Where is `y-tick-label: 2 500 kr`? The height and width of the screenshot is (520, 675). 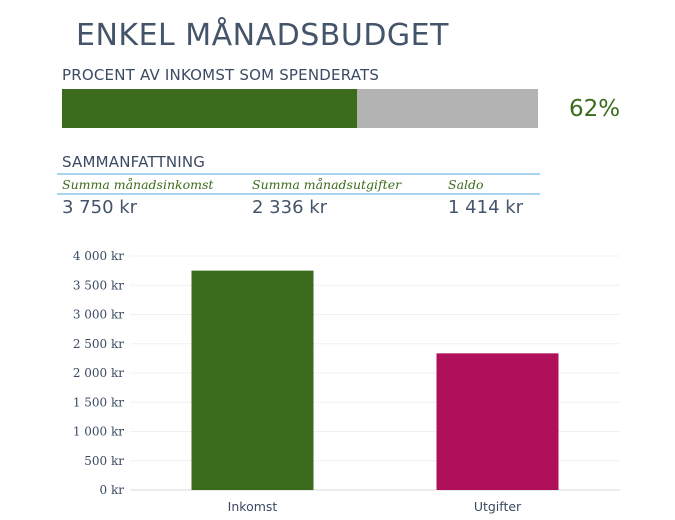 y-tick-label: 2 500 kr is located at coordinates (98, 344).